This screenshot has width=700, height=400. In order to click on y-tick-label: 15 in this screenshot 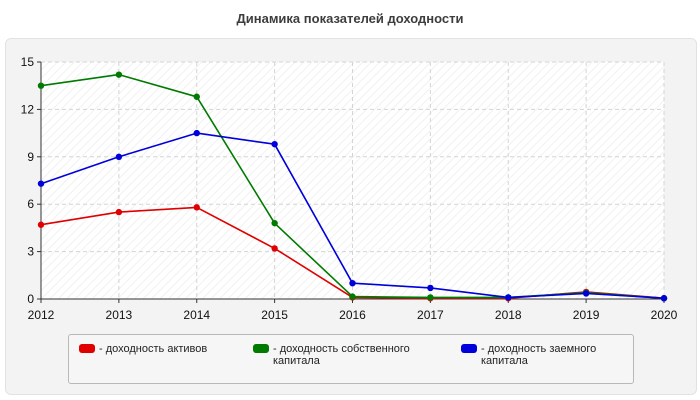, I will do `click(28, 62)`.